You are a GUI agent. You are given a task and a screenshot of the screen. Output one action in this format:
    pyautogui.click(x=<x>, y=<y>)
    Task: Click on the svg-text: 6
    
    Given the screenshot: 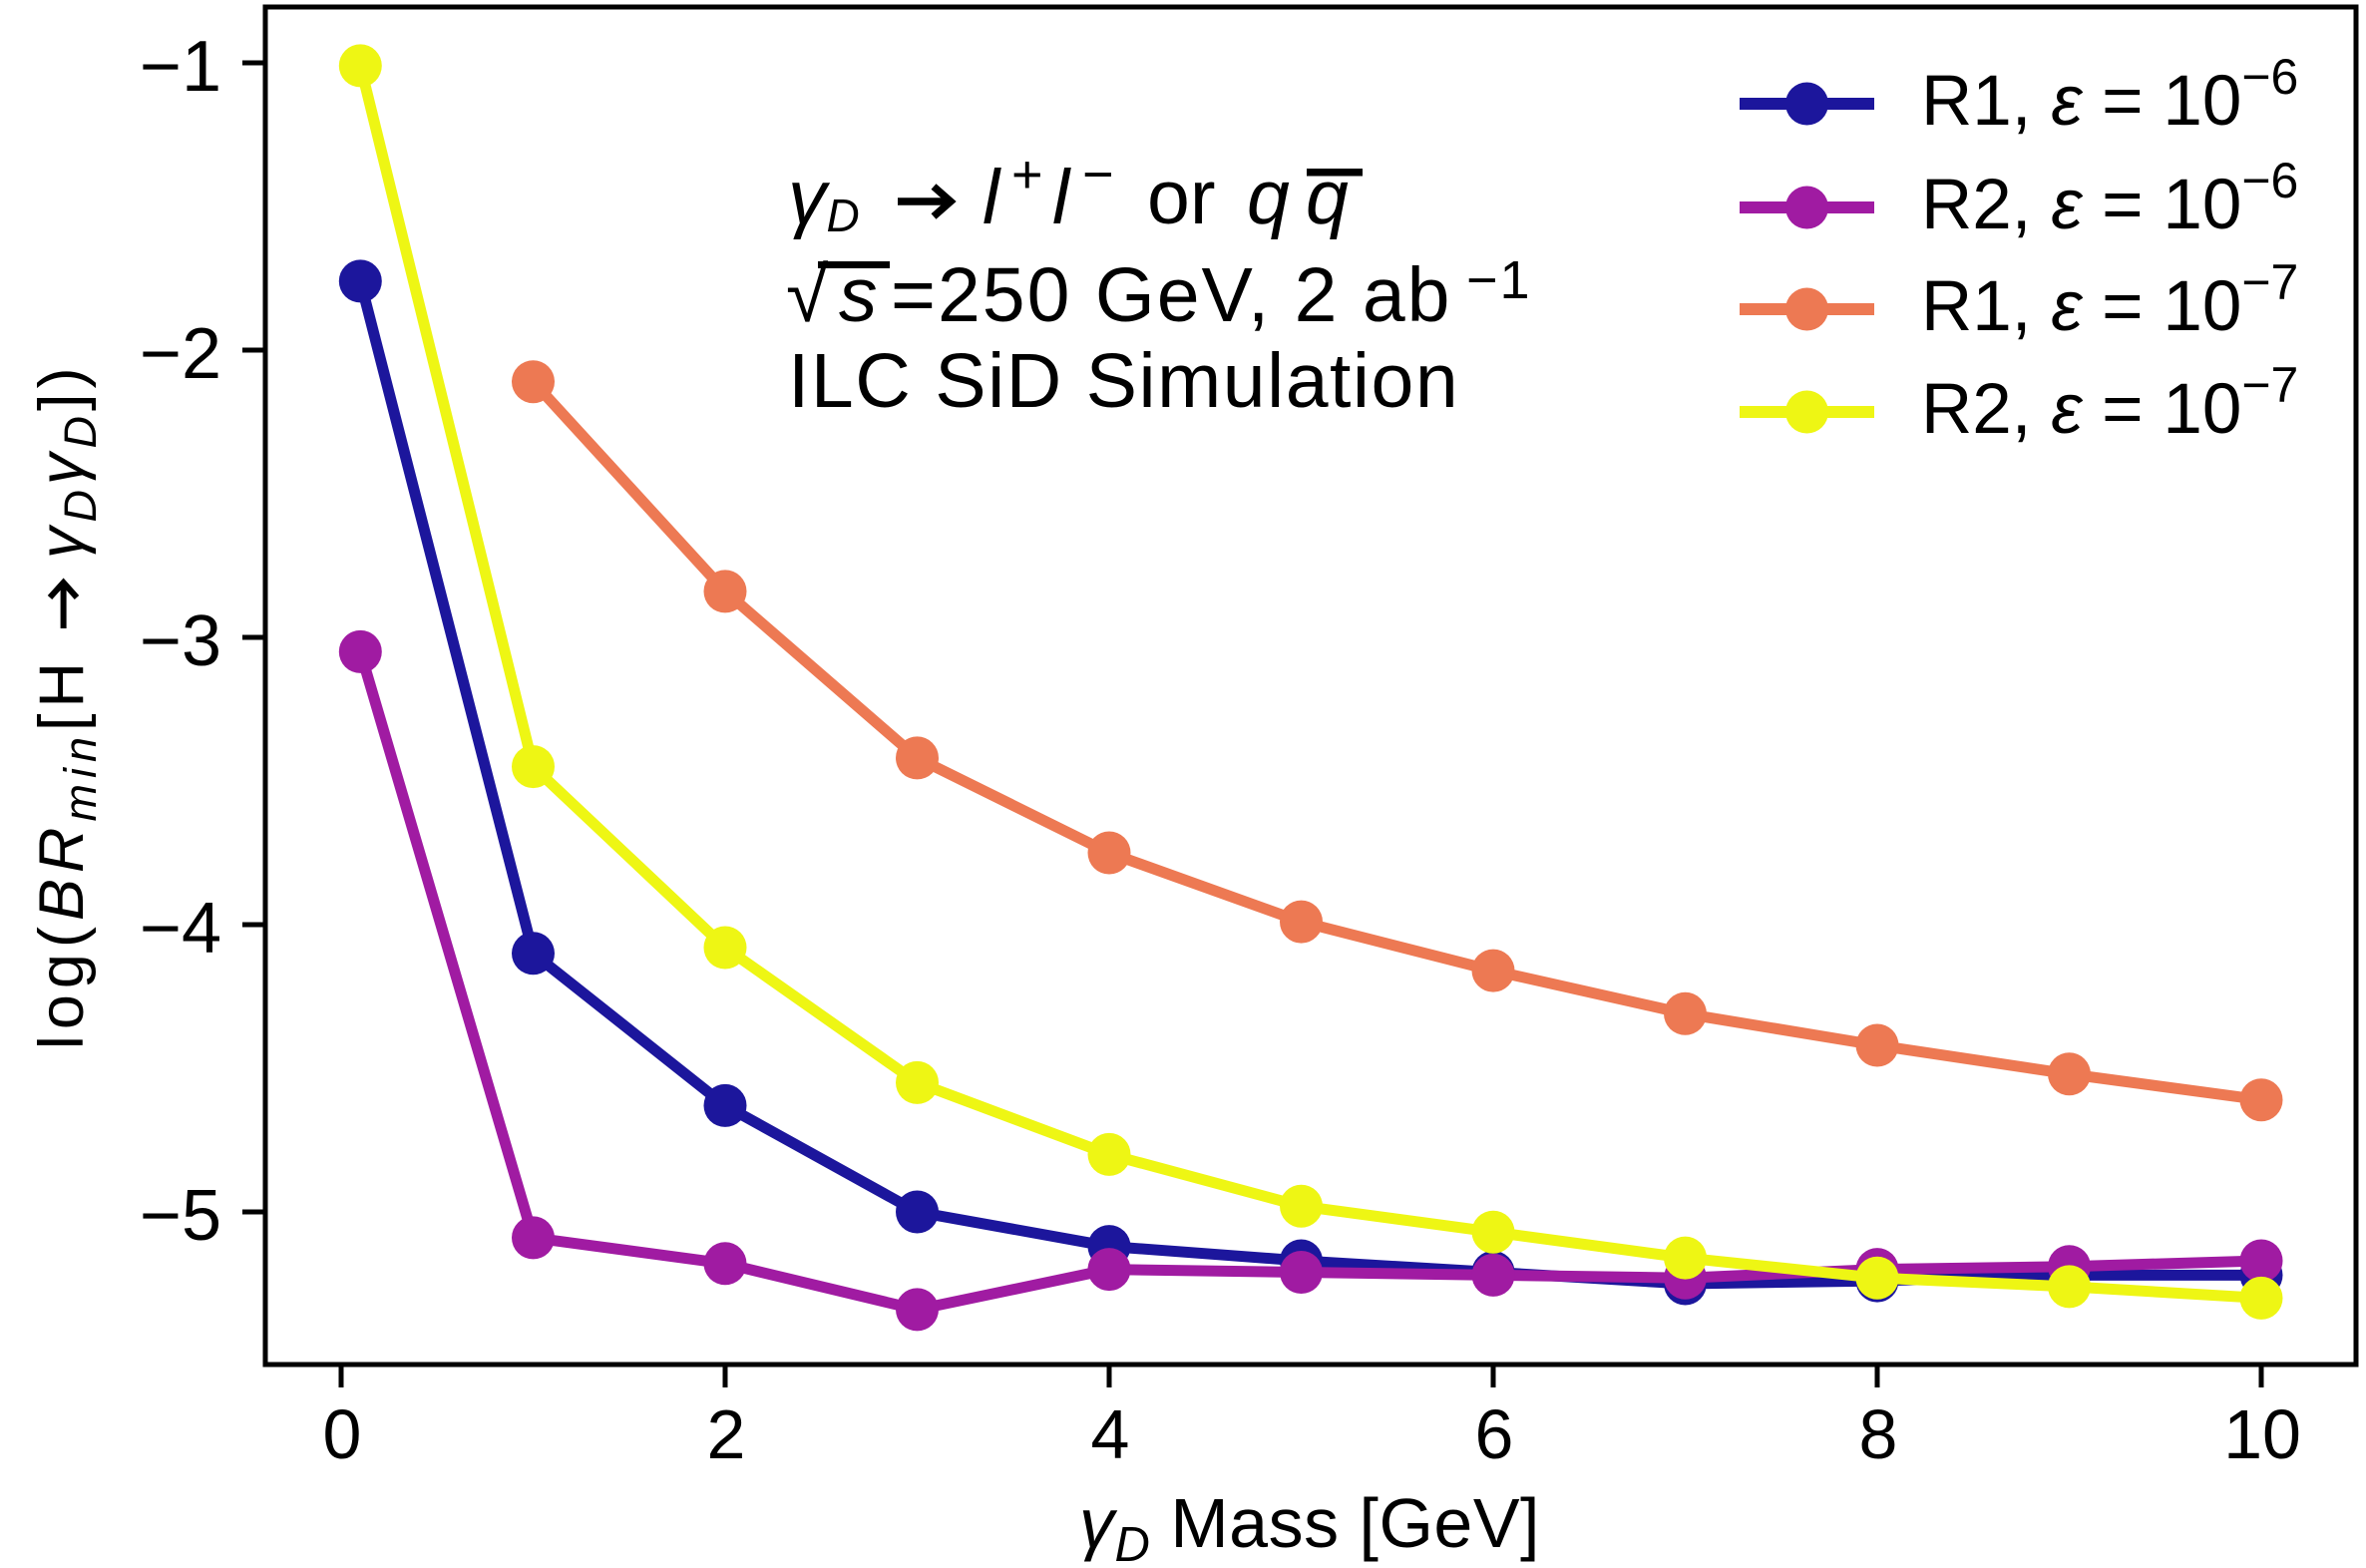 What is the action you would take?
    pyautogui.click(x=1495, y=1434)
    